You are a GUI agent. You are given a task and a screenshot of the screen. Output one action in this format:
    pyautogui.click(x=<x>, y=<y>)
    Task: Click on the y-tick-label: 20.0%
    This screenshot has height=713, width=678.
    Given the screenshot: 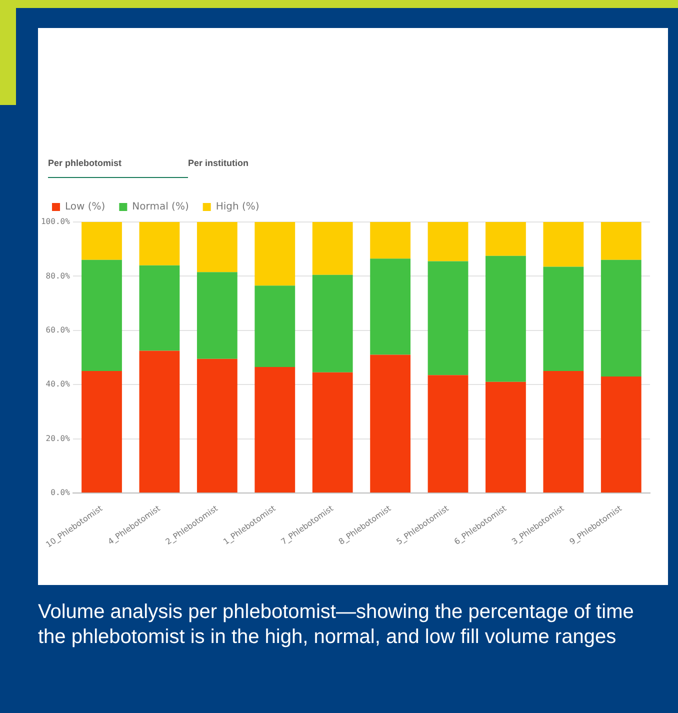 What is the action you would take?
    pyautogui.click(x=58, y=438)
    